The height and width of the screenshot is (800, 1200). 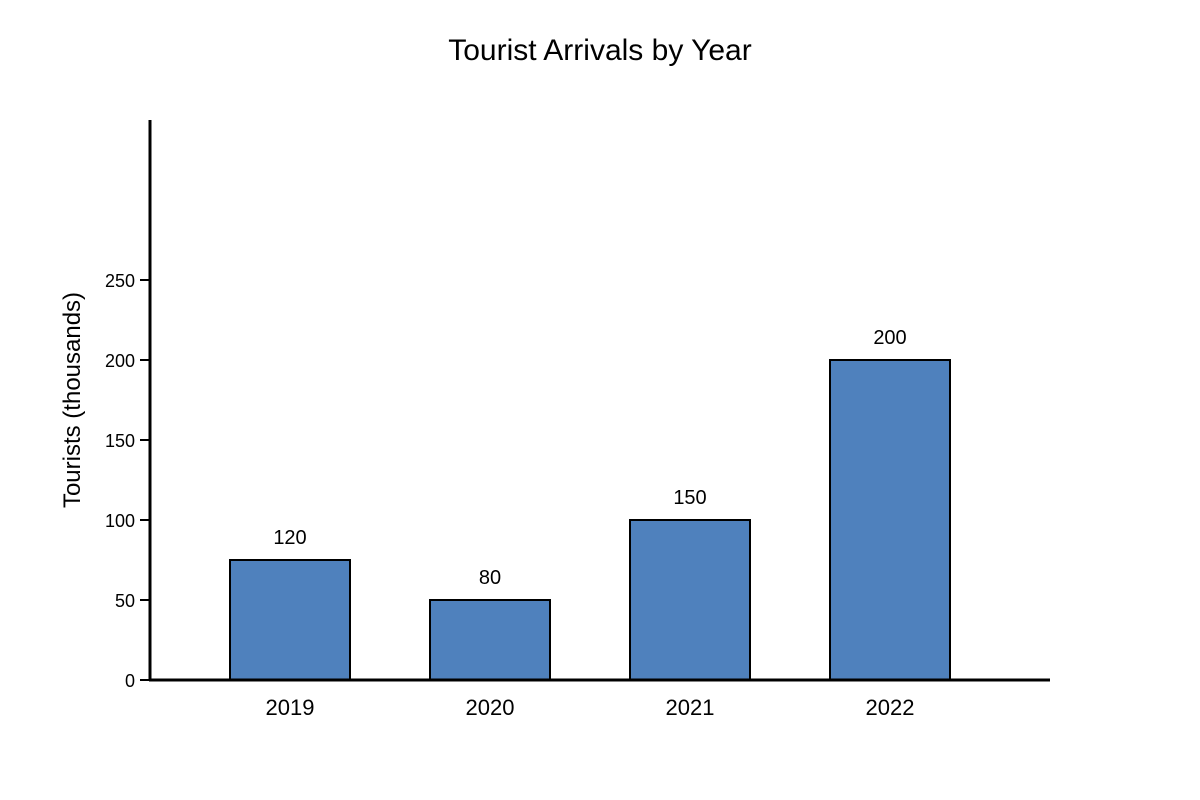 I want to click on y-tick-label-250: 250, so click(x=120, y=281).